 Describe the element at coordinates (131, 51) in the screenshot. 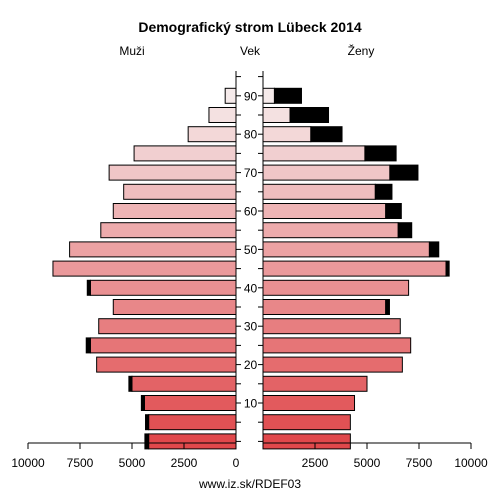

I see `male-label: Muži` at that location.